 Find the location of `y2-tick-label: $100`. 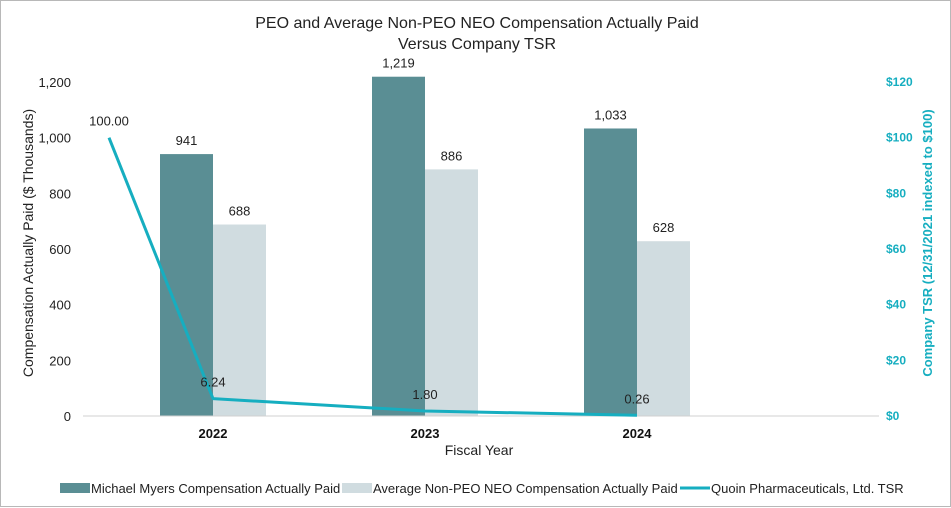

y2-tick-label: $100 is located at coordinates (899, 138).